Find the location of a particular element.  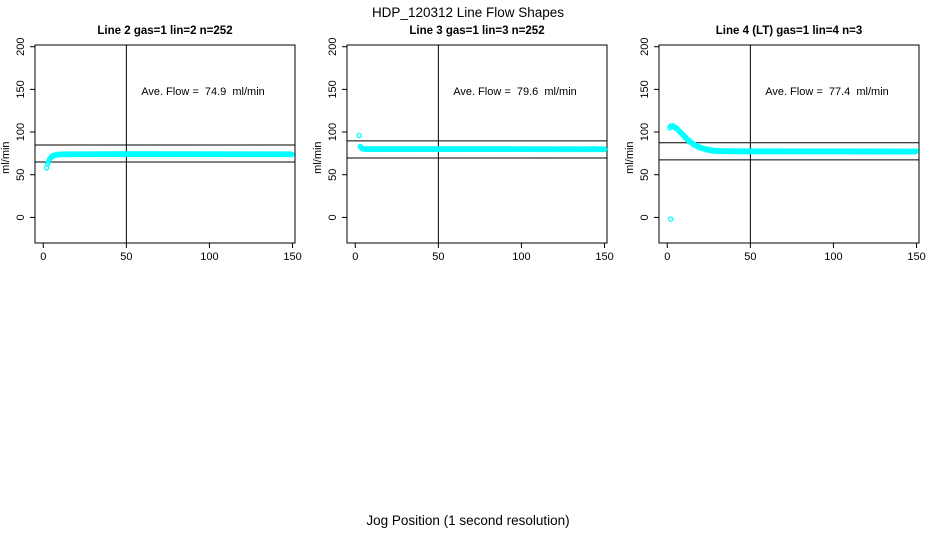

figure-title: HDP_120312 Line Flow Shapes is located at coordinates (468, 12).